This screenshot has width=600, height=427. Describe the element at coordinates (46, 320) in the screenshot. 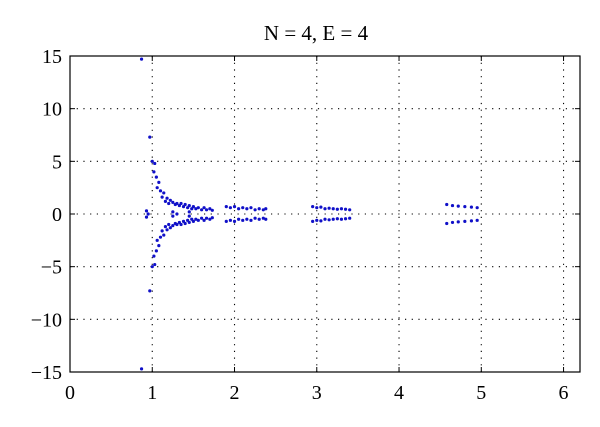

I see `y-tick-label: −10` at that location.